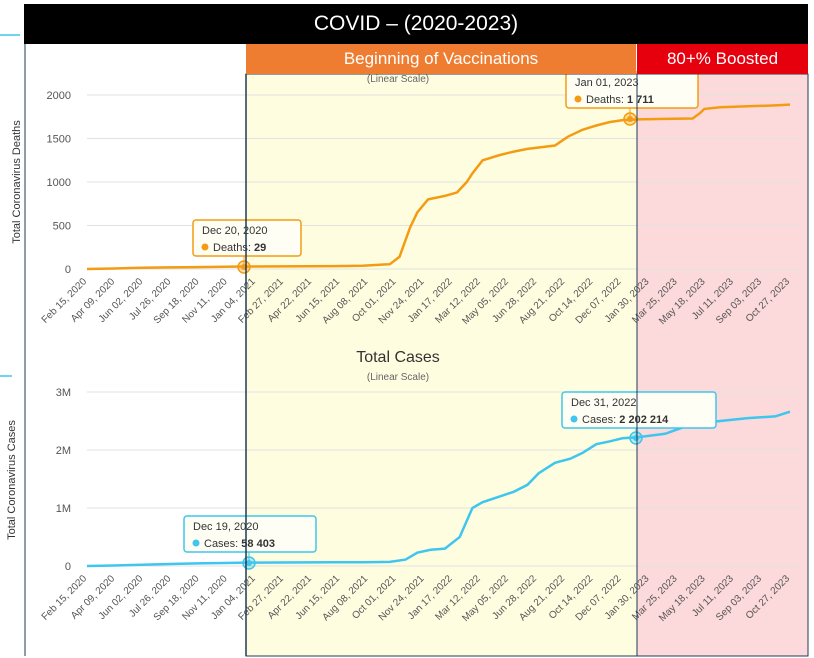 Image resolution: width=814 pixels, height=658 pixels. I want to click on y-tick-label: 2000, so click(59, 96).